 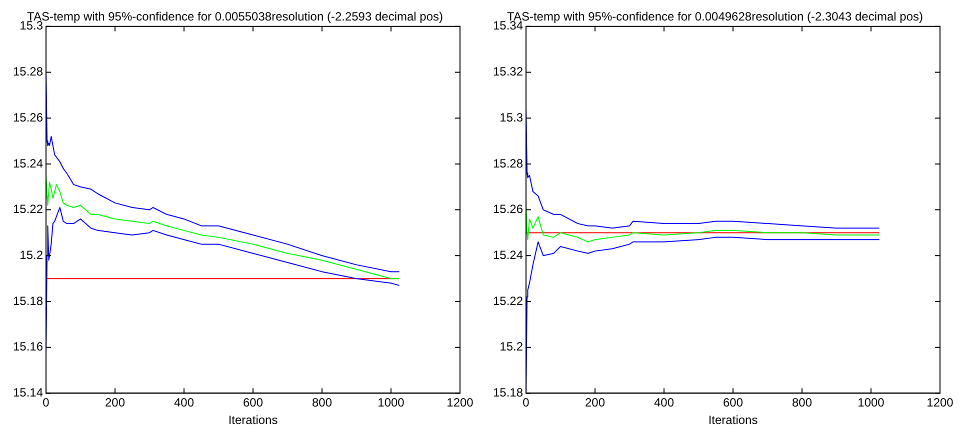 What do you see at coordinates (715, 17) in the screenshot?
I see `chart-title: TAS-temp with 95%-confidence for 0.0049628resolution (-2.3043 decimal pos)` at bounding box center [715, 17].